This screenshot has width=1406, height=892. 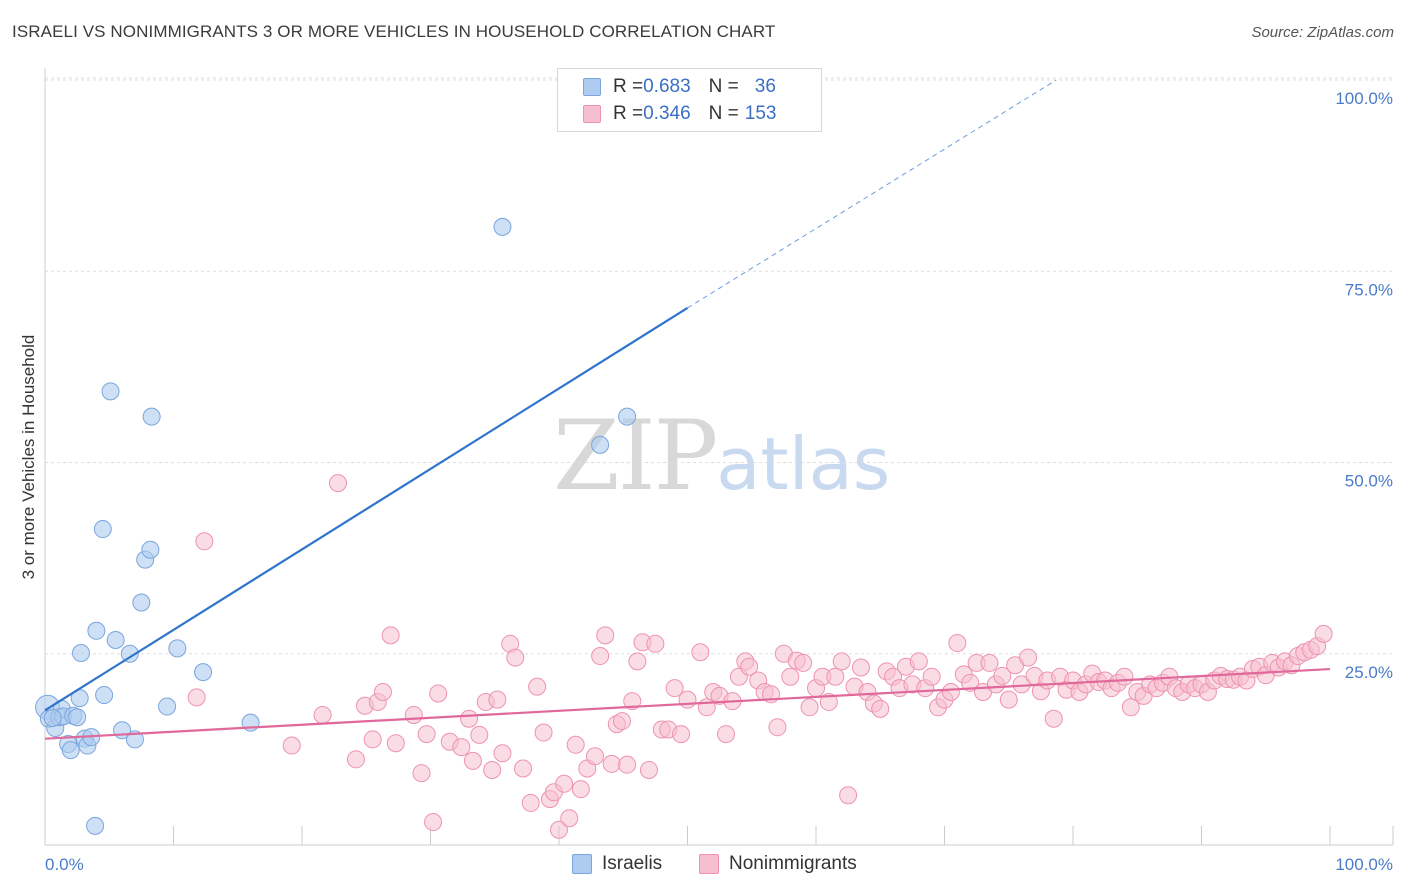 I want to click on legend-r-value-nonimmigrants: 0.346, so click(x=667, y=113).